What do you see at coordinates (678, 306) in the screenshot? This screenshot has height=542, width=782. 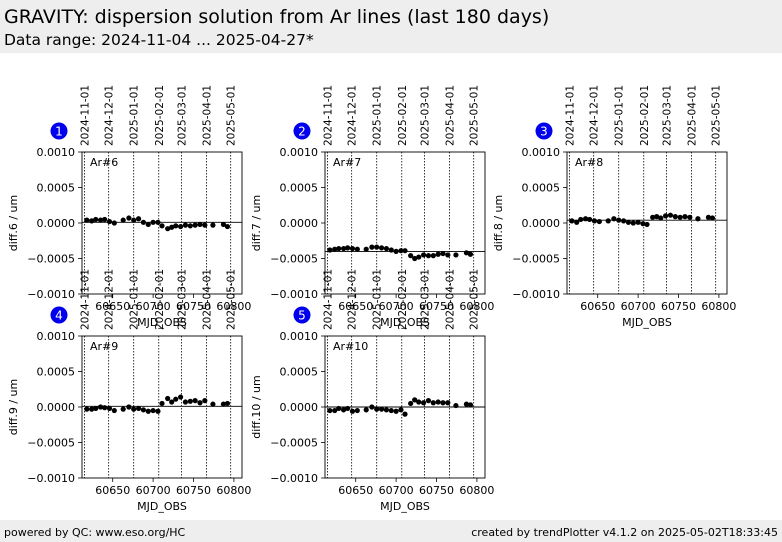 I see `x-tick-label: 60750` at bounding box center [678, 306].